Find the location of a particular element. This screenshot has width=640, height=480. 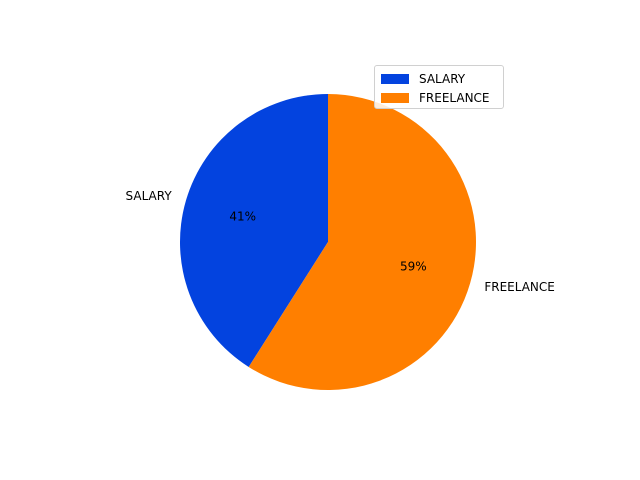

legend-label-salary: SALARY is located at coordinates (442, 78).